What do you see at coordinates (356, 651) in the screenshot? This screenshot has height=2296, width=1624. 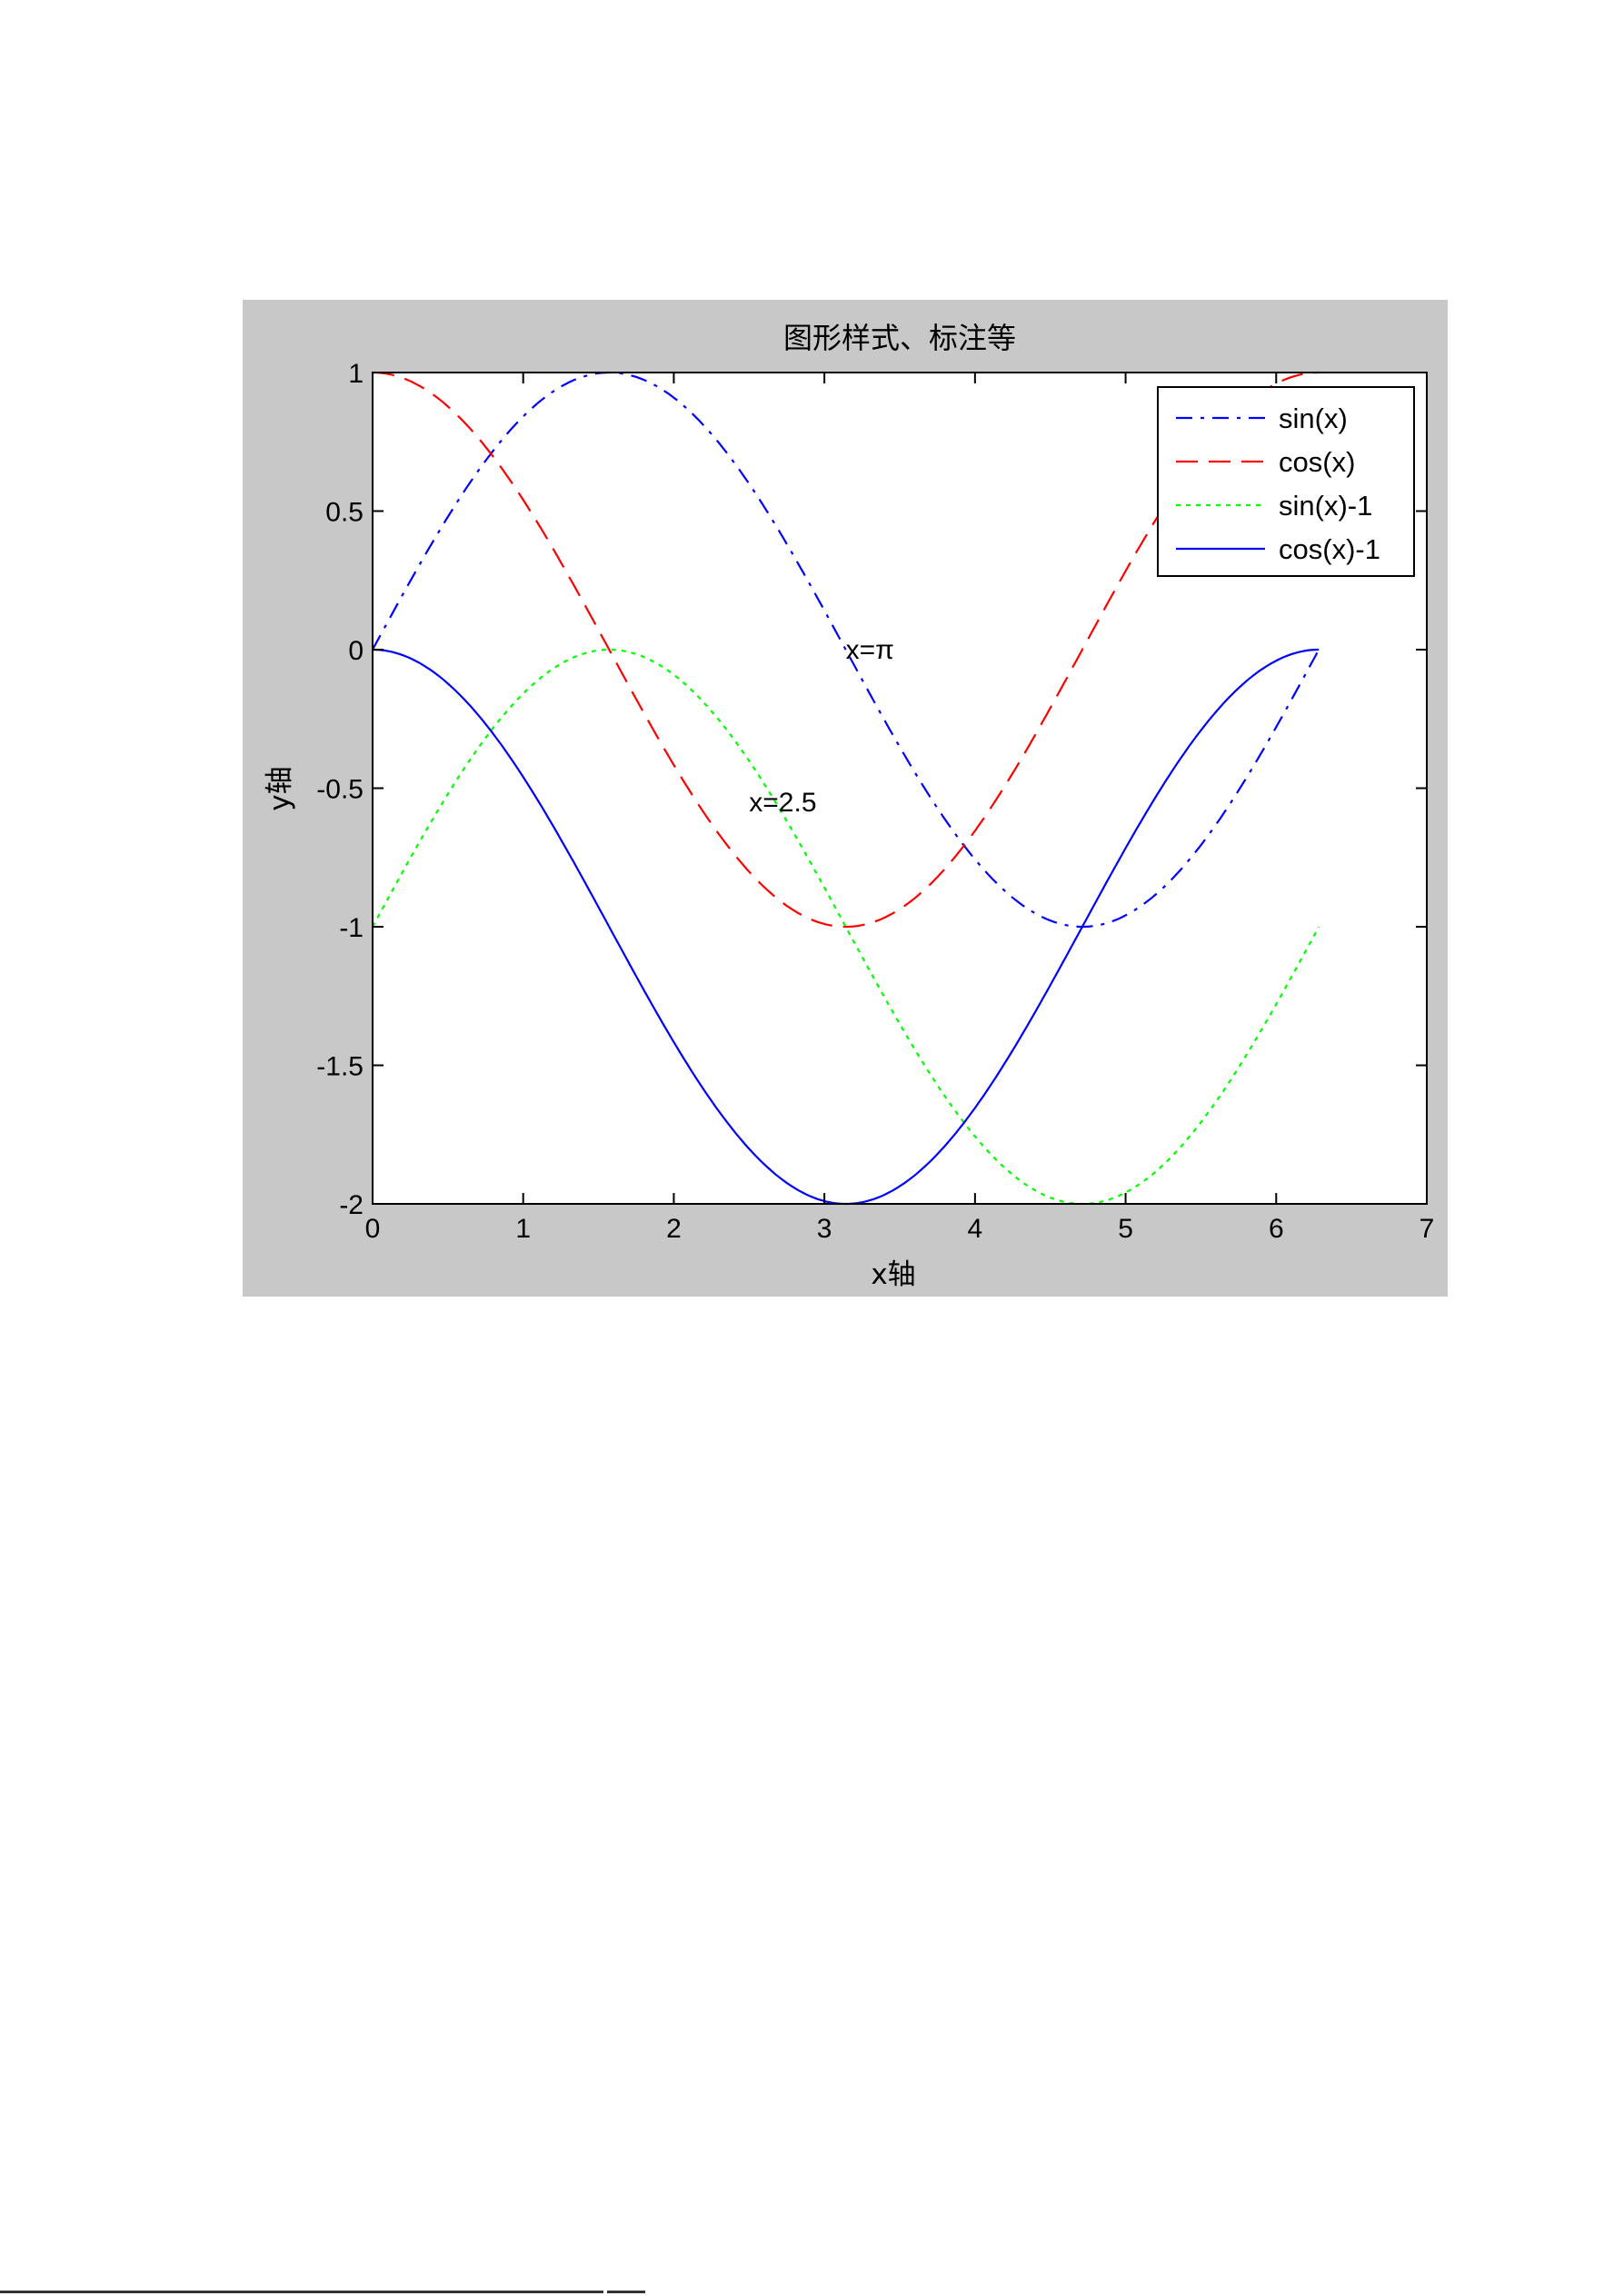 I see `y-tick-label: 0` at bounding box center [356, 651].